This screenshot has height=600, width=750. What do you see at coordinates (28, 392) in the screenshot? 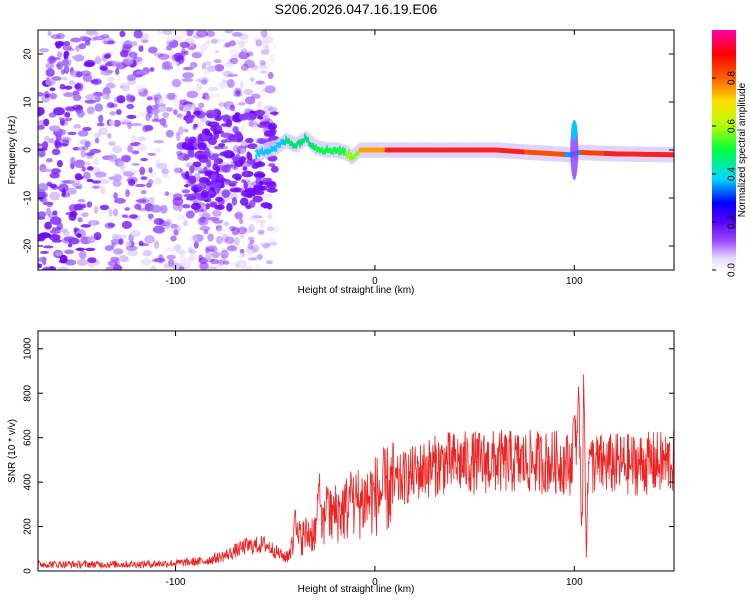
I see `snr-ytick-label: 800` at bounding box center [28, 392].